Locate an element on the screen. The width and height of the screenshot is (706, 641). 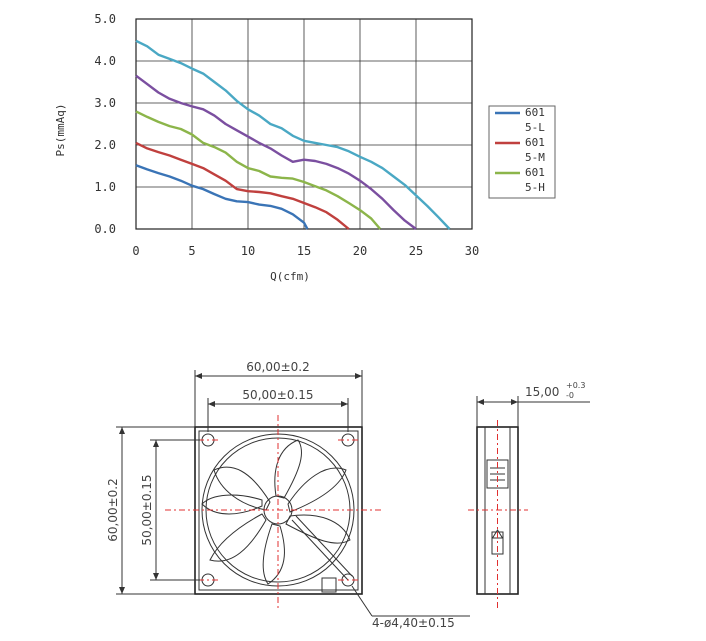
thickness-tol-lower: -0 is located at coordinates (570, 395).